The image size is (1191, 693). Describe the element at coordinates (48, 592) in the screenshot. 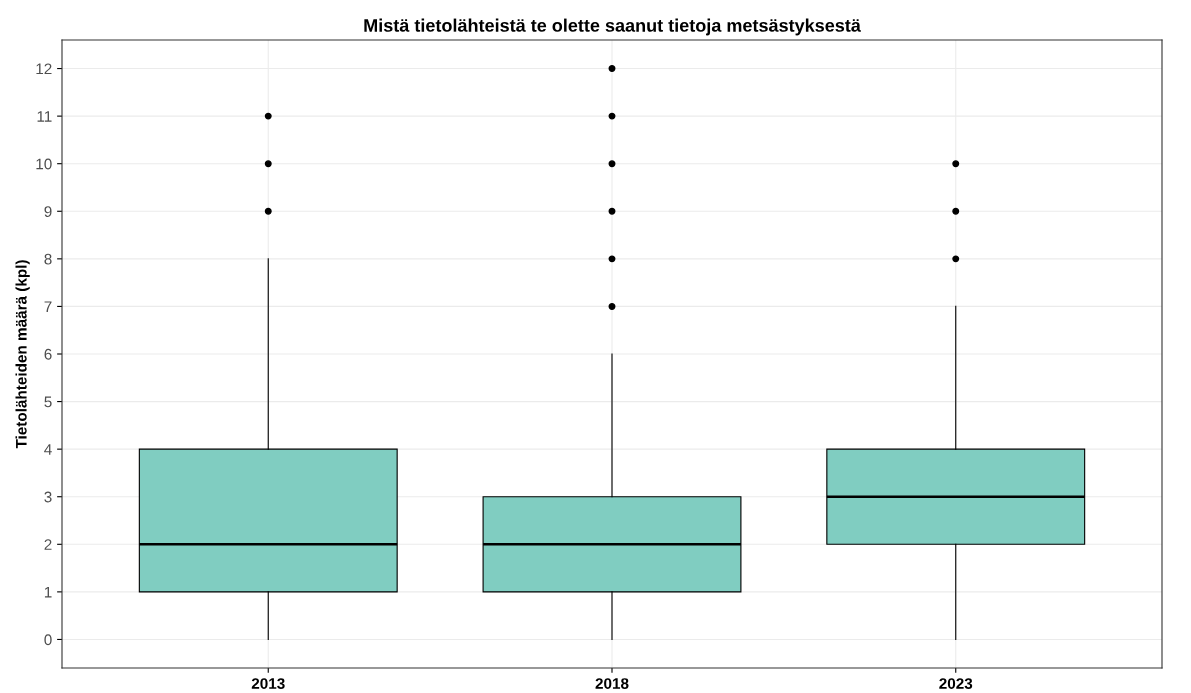

I see `y-tick-label: 1` at that location.